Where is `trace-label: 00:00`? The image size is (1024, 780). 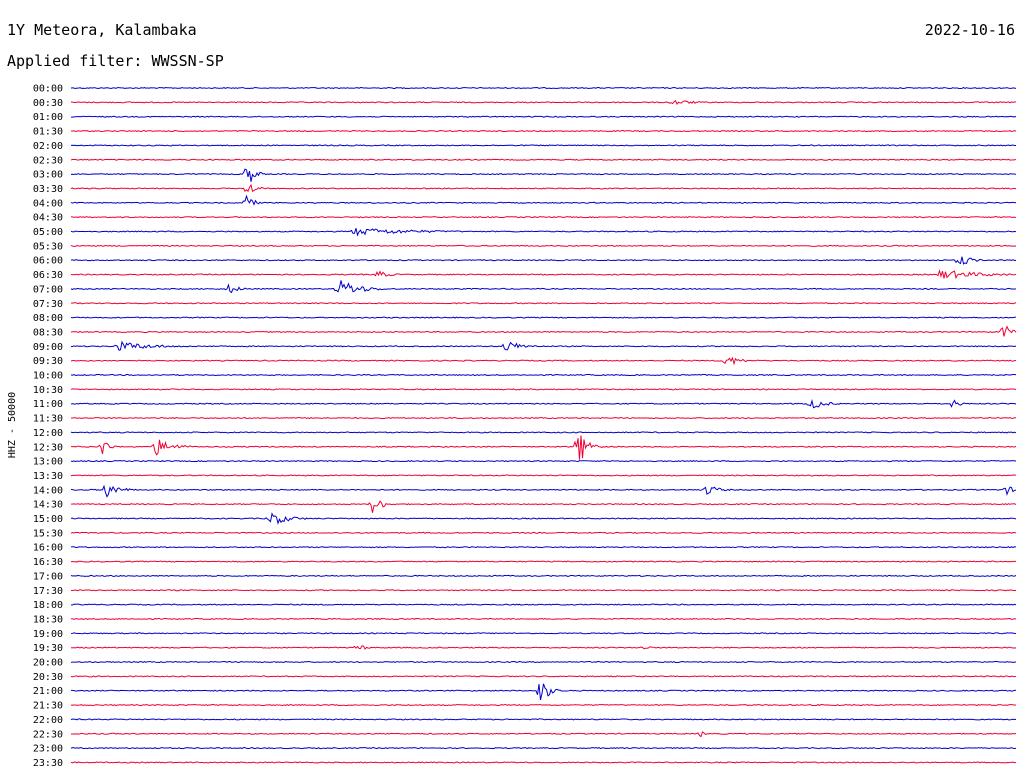
trace-label: 00:00 is located at coordinates (48, 89).